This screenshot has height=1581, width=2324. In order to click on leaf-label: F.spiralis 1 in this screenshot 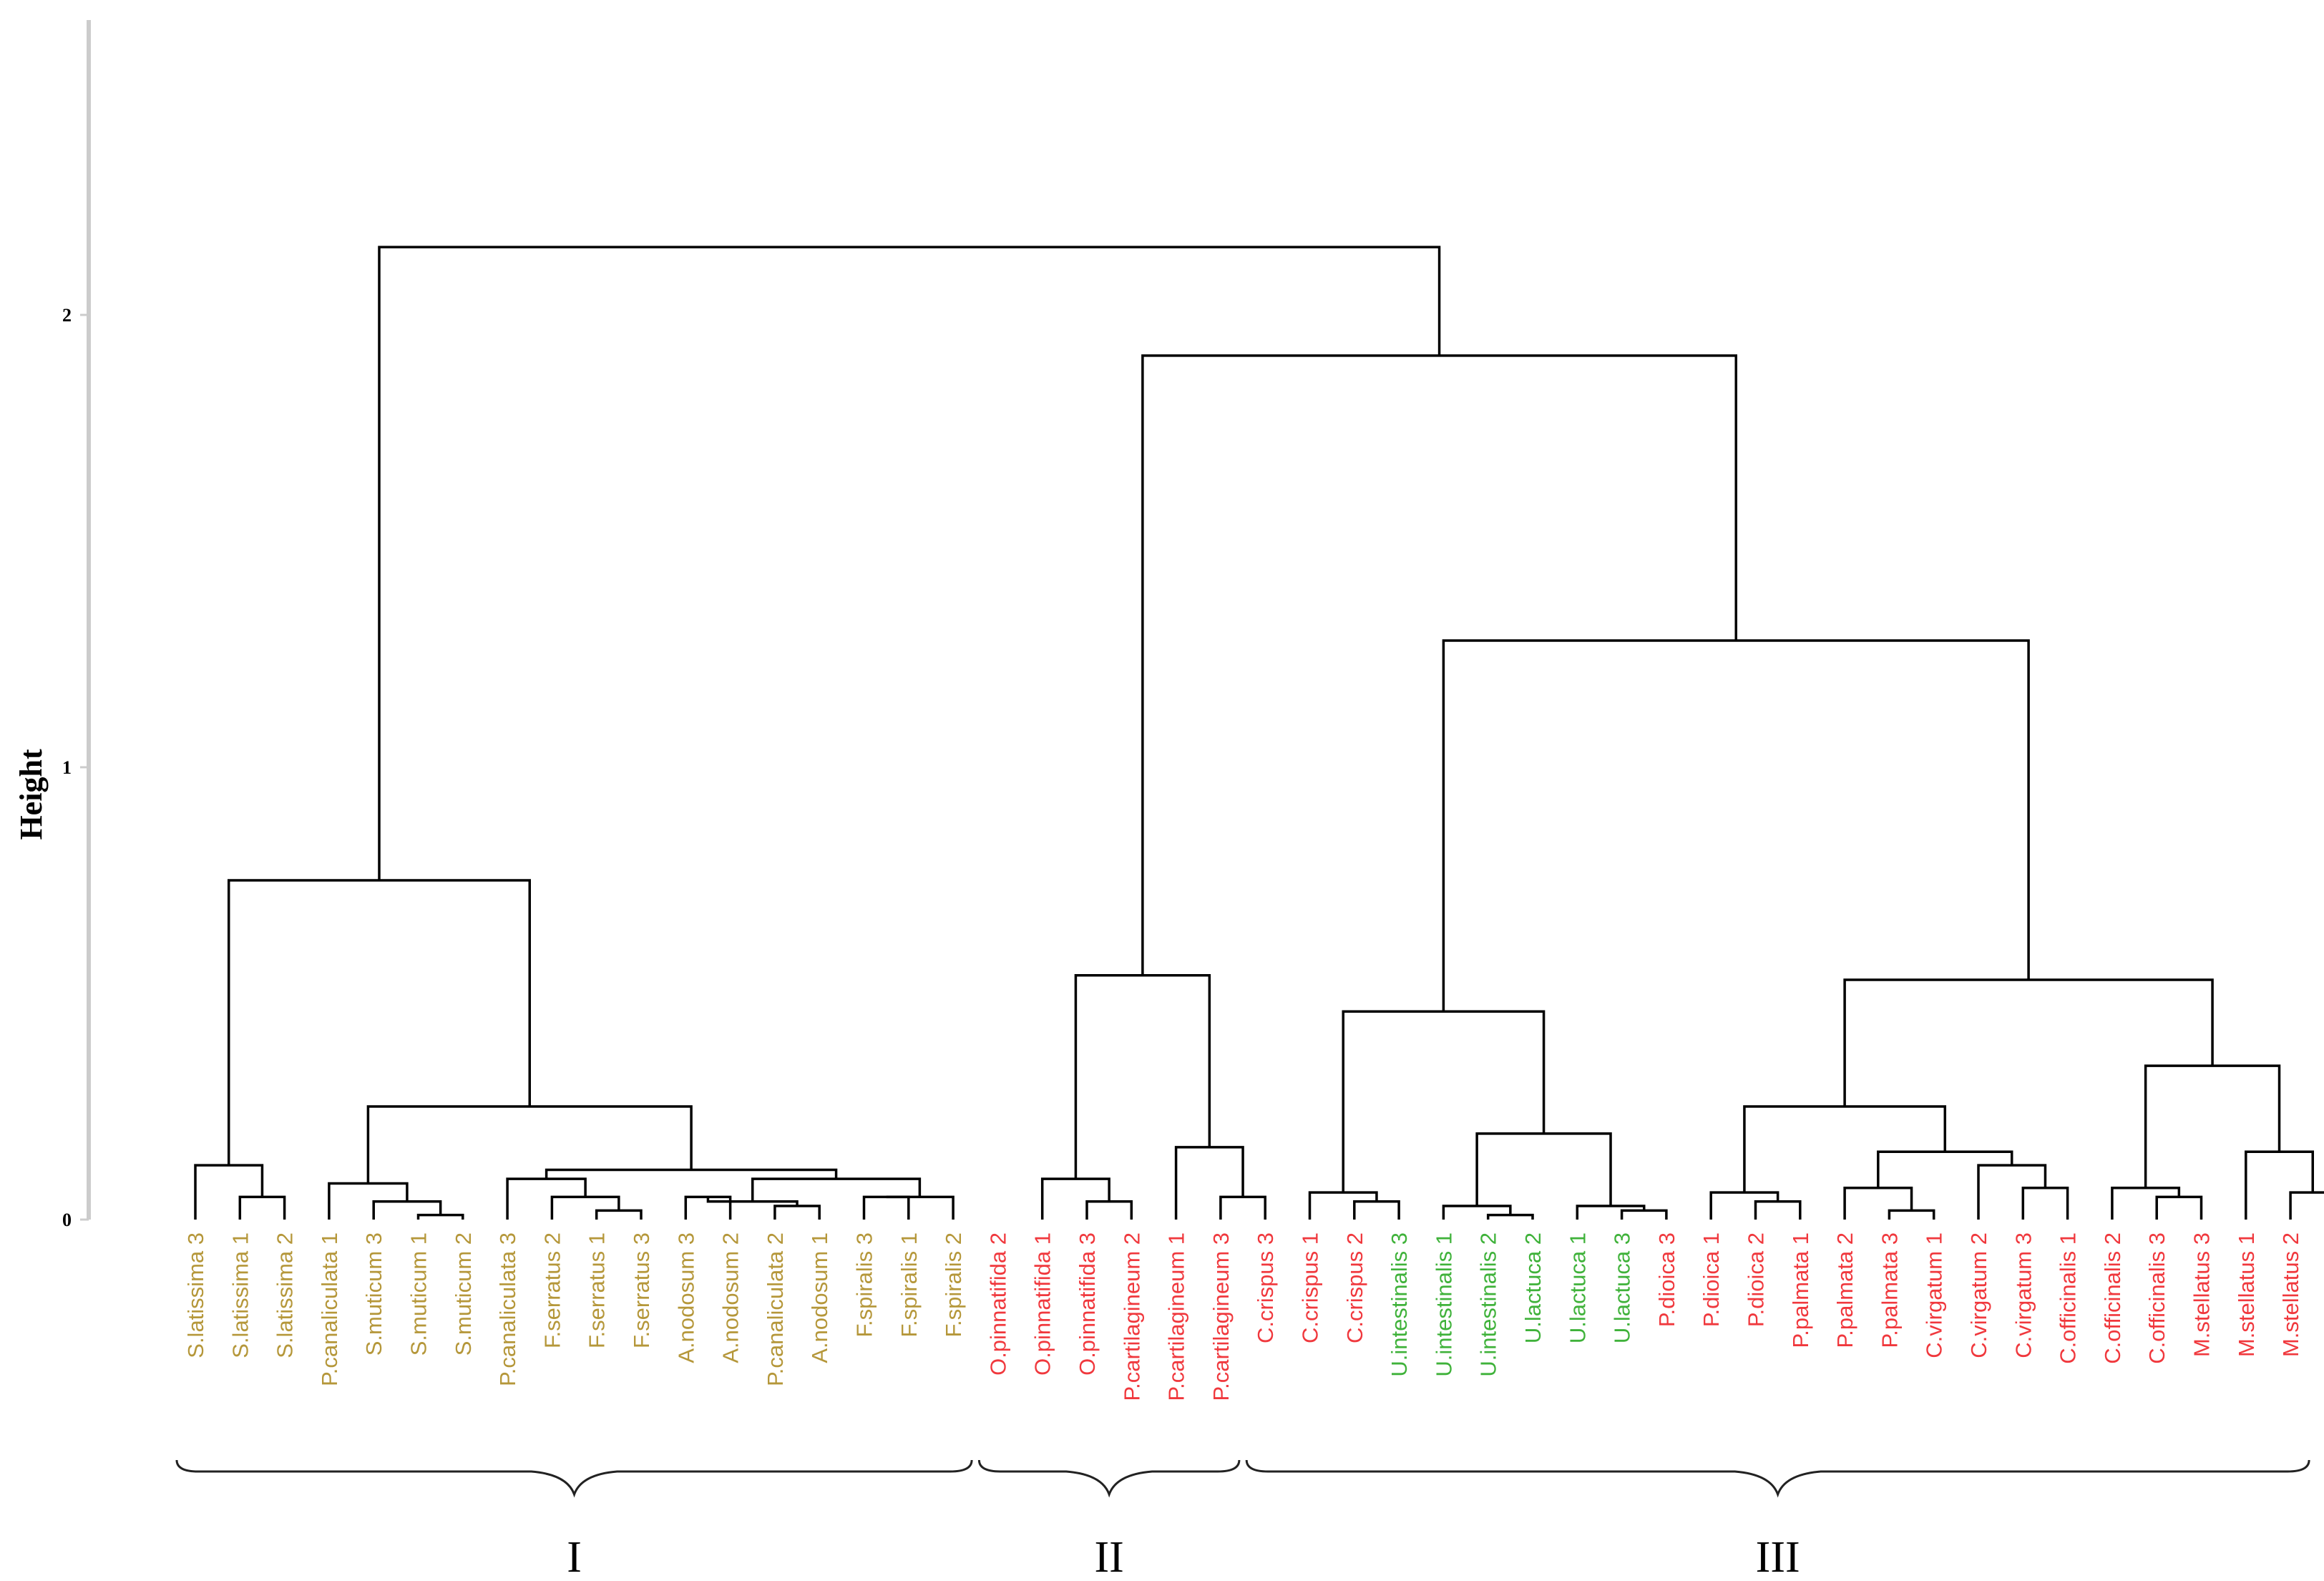, I will do `click(910, 1285)`.